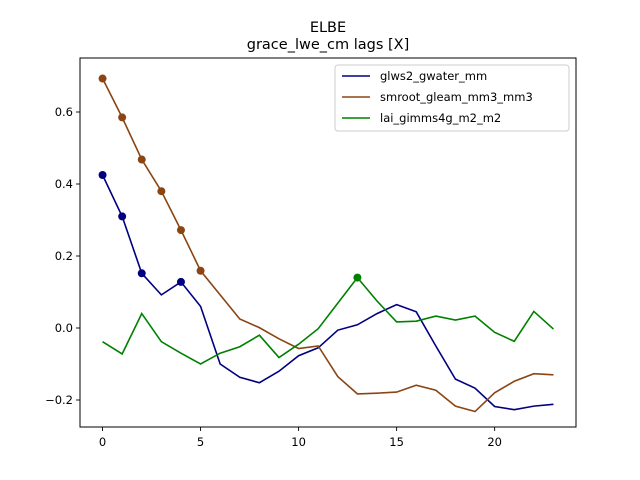  I want to click on y-axis: −0.2 0.0 0.2 0.4 0.6, so click(62, 256).